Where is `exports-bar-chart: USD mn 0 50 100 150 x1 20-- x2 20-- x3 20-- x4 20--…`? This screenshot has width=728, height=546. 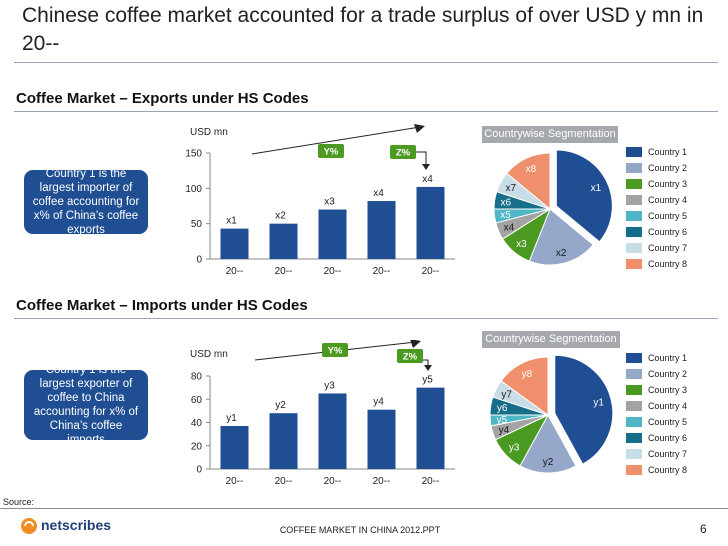 exports-bar-chart: USD mn 0 50 100 150 x1 20-- x2 20-- x3 20-- x4 20--… is located at coordinates (320, 200).